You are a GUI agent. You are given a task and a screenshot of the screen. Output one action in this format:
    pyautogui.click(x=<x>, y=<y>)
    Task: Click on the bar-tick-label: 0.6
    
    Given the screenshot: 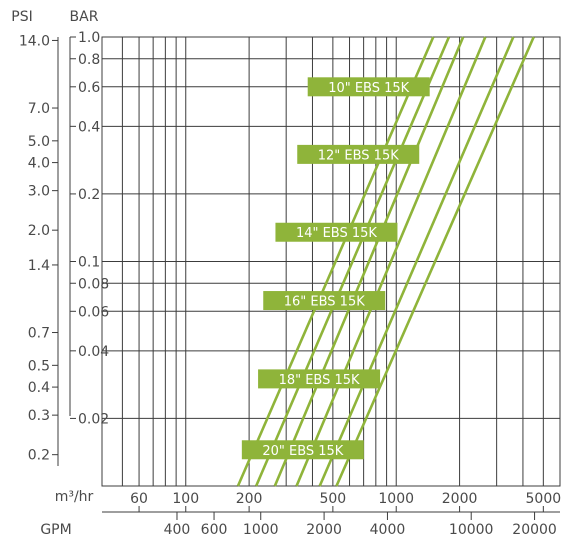 What is the action you would take?
    pyautogui.click(x=89, y=88)
    